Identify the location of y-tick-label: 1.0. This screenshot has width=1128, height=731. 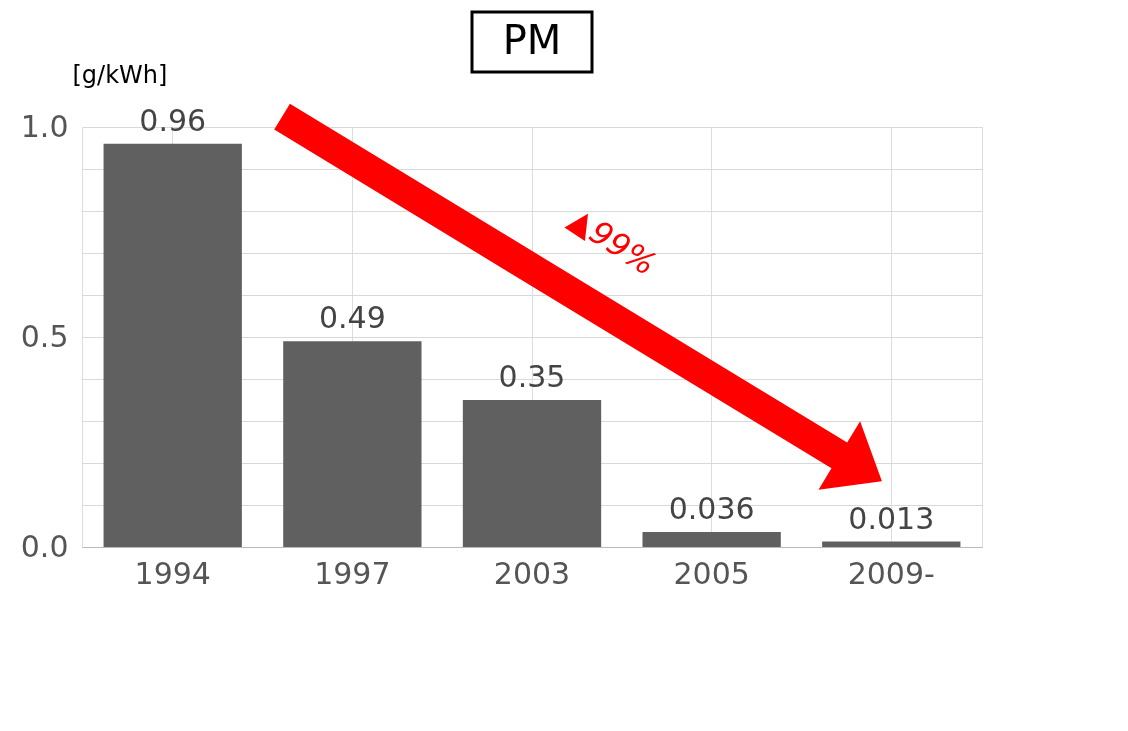
(44, 126).